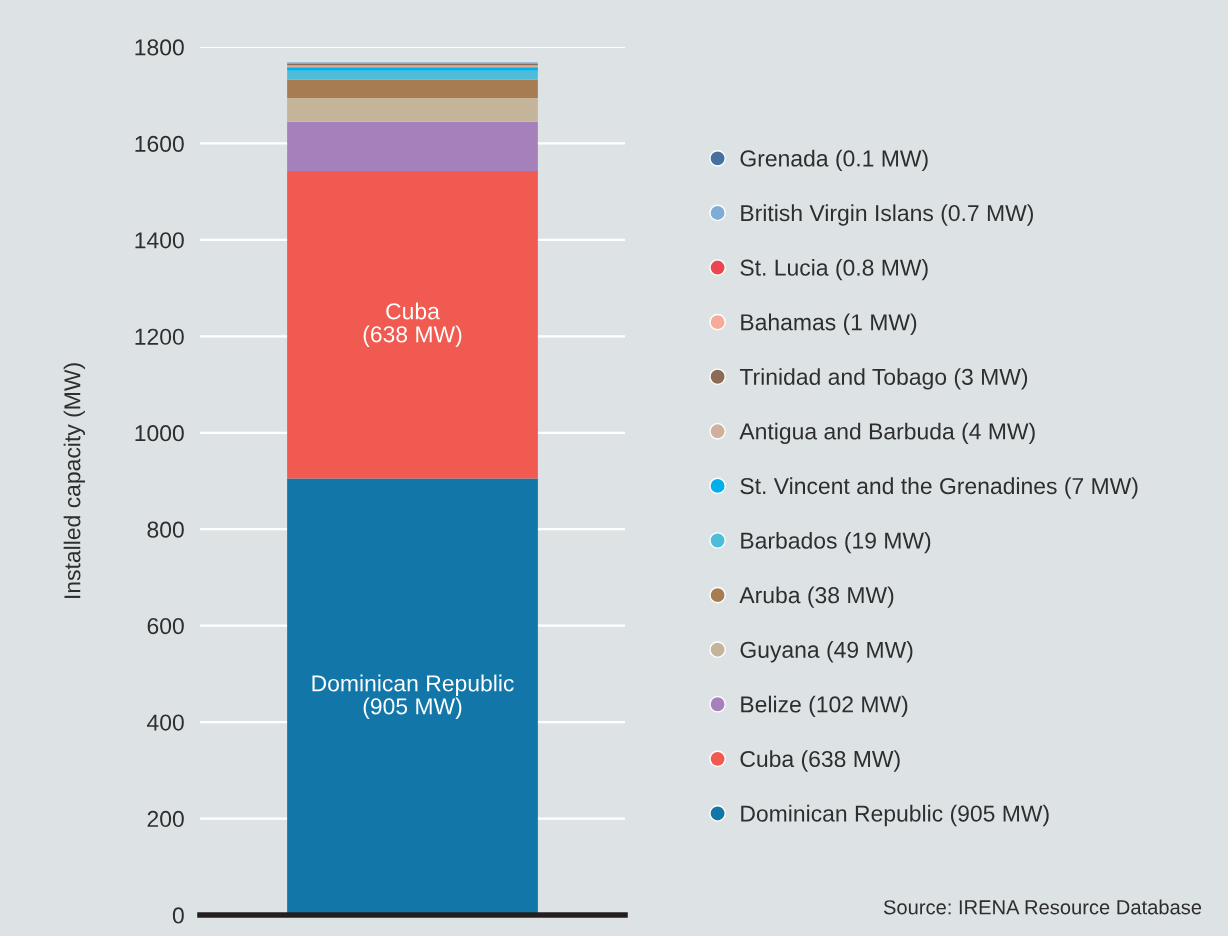 The width and height of the screenshot is (1228, 936). What do you see at coordinates (165, 529) in the screenshot?
I see `y-tick-label: 800` at bounding box center [165, 529].